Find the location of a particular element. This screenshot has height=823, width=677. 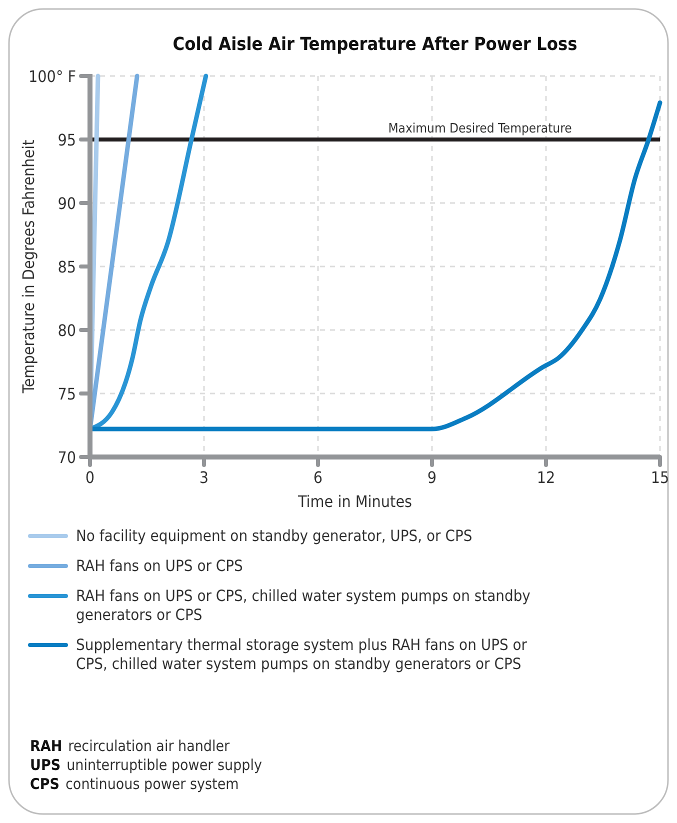

legend-label: No facility equipment on standby generator, UPS, or CPS is located at coordinates (274, 536).